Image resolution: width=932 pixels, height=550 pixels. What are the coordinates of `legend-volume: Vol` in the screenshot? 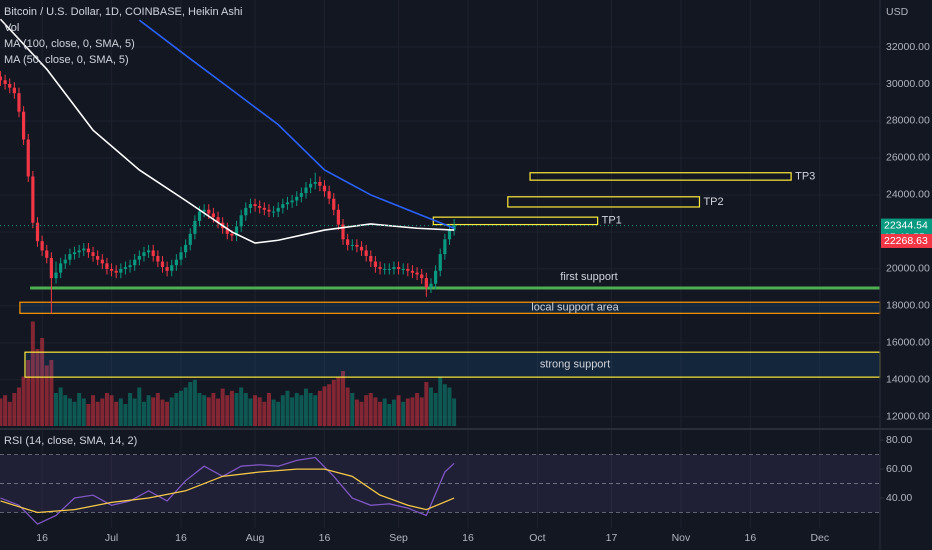 It's located at (11, 28).